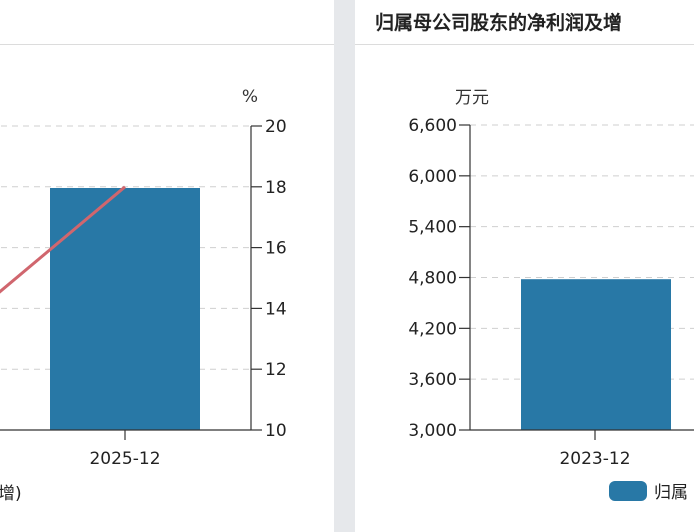 This screenshot has height=532, width=694. I want to click on left-growth-line-segment, so click(63, 239).